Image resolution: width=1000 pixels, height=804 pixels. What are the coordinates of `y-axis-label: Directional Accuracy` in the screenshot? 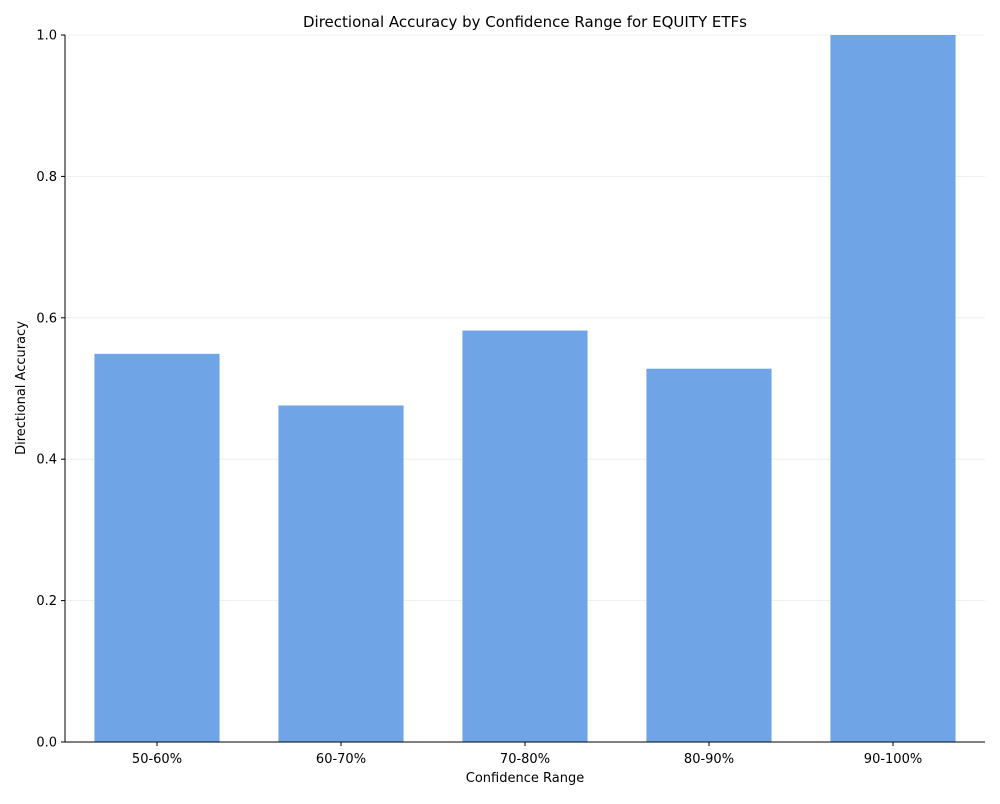 It's located at (21, 388).